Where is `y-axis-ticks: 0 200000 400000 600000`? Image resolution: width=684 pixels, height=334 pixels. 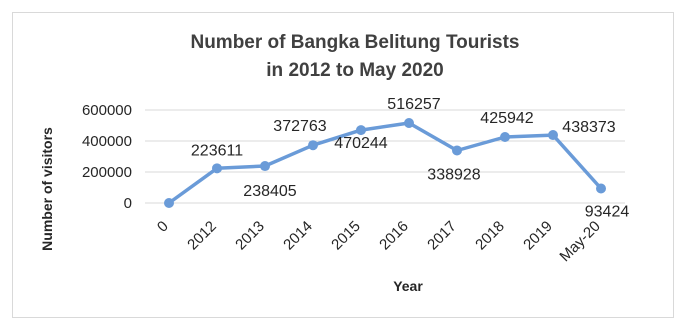 y-axis-ticks: 0 200000 400000 600000 is located at coordinates (107, 157).